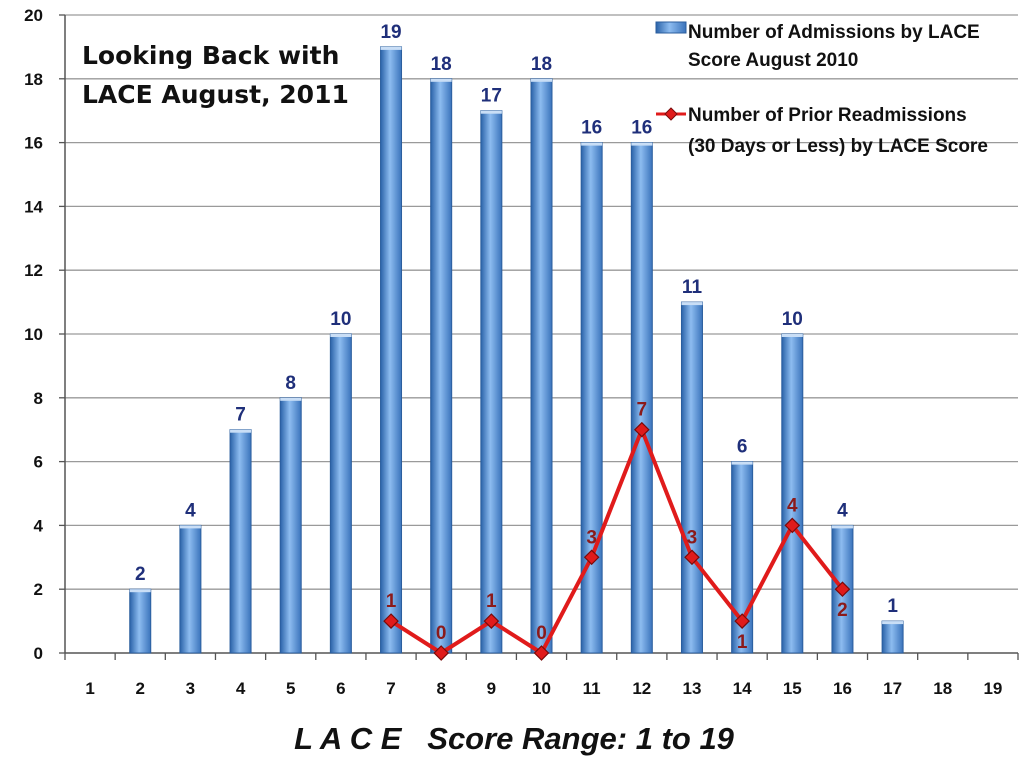  Describe the element at coordinates (290, 383) in the screenshot. I see `bar-value-label-5: 8` at that location.